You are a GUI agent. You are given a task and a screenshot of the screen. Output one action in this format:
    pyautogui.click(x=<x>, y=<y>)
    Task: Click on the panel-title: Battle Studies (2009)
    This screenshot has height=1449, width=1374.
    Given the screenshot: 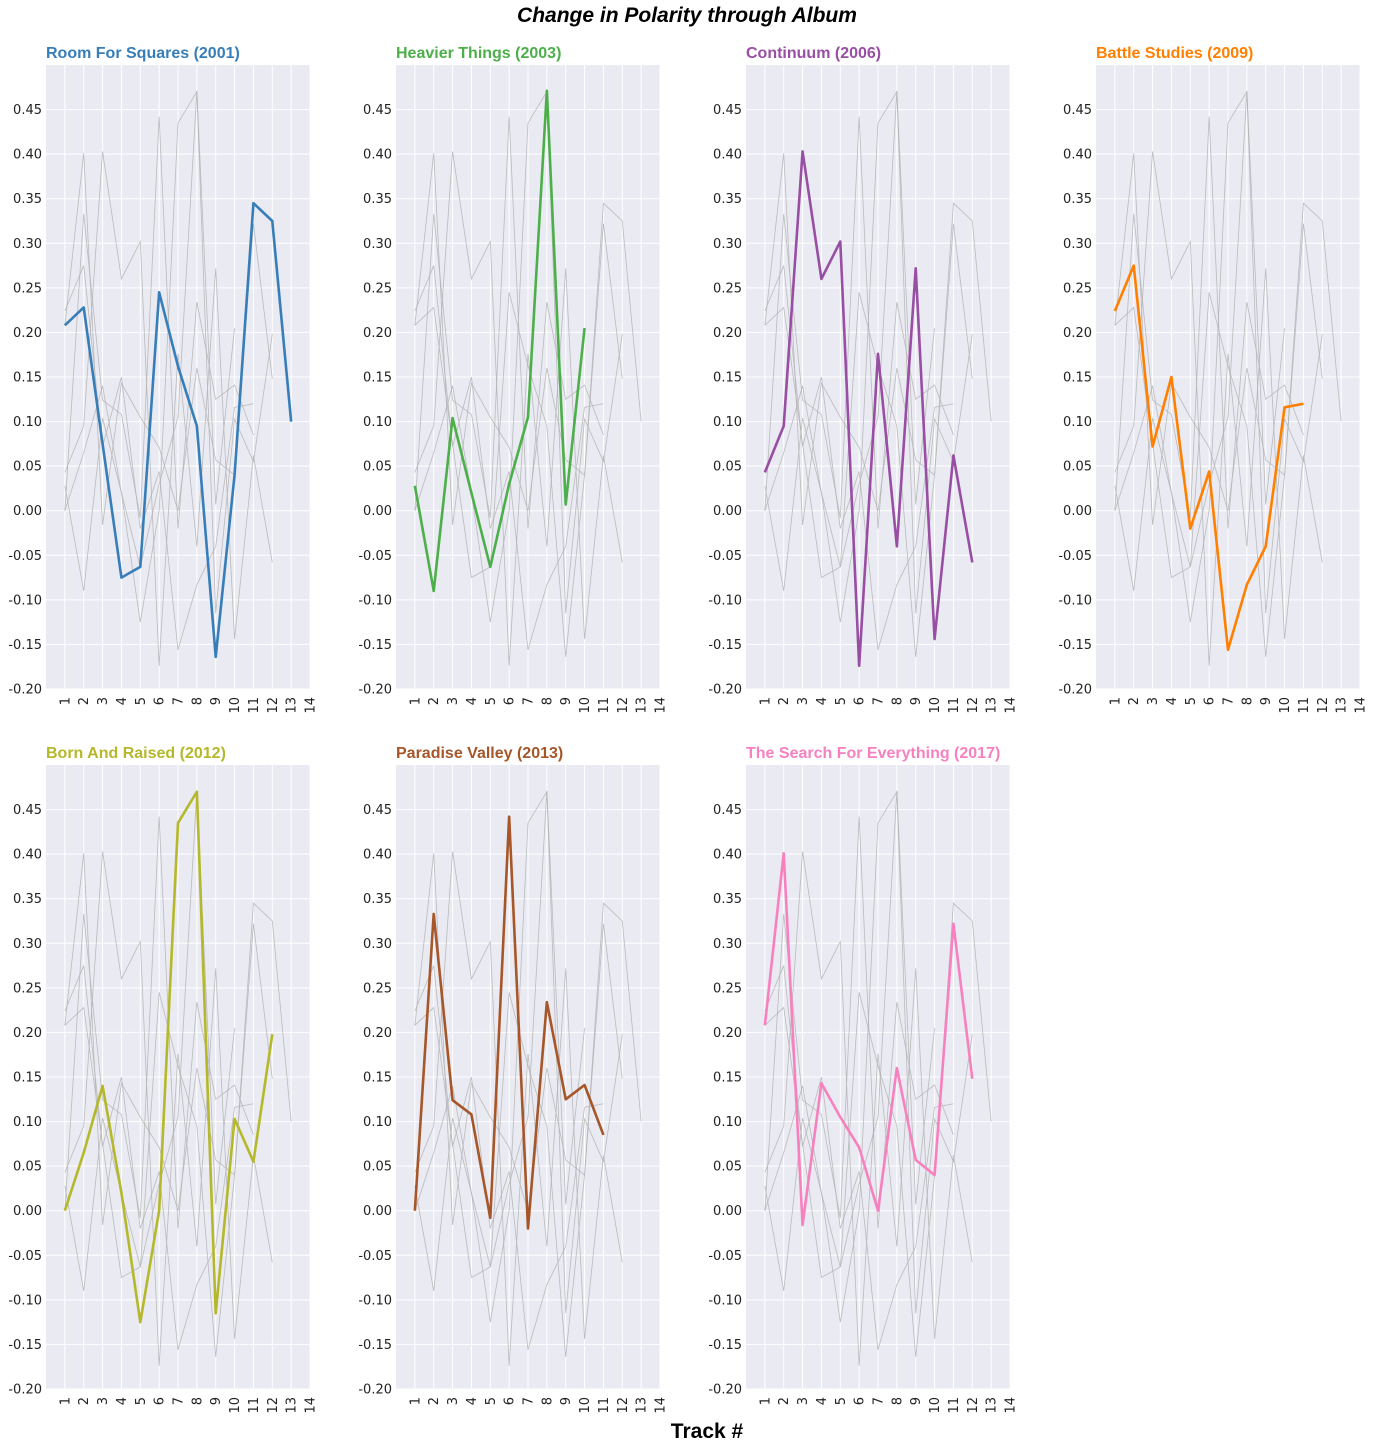 What is the action you would take?
    pyautogui.click(x=1174, y=53)
    